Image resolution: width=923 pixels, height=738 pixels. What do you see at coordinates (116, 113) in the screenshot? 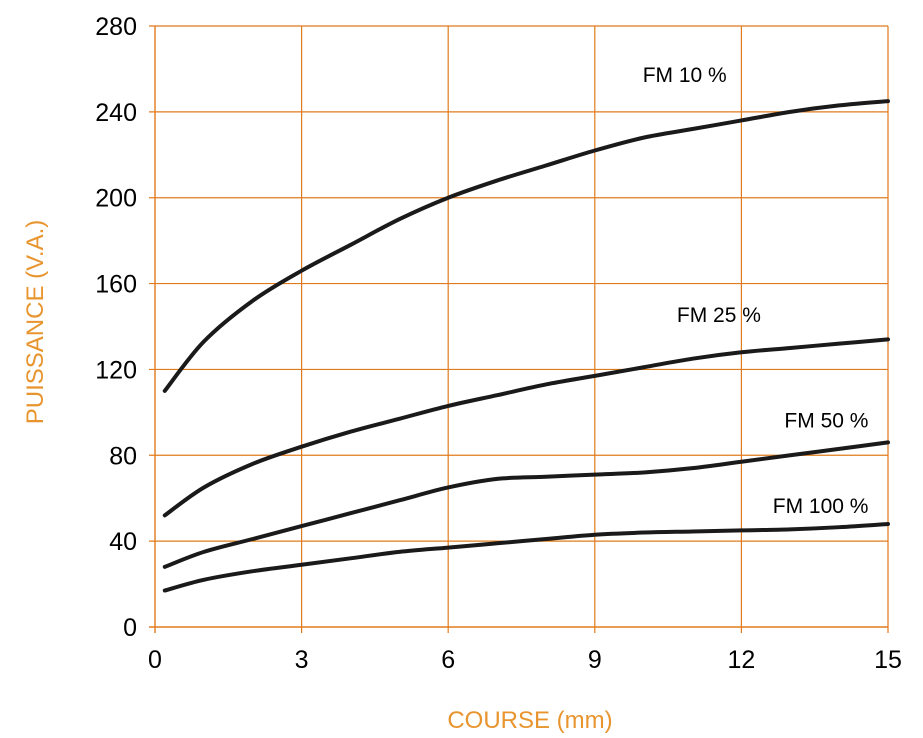
I see `y-tick-label: 240` at bounding box center [116, 113].